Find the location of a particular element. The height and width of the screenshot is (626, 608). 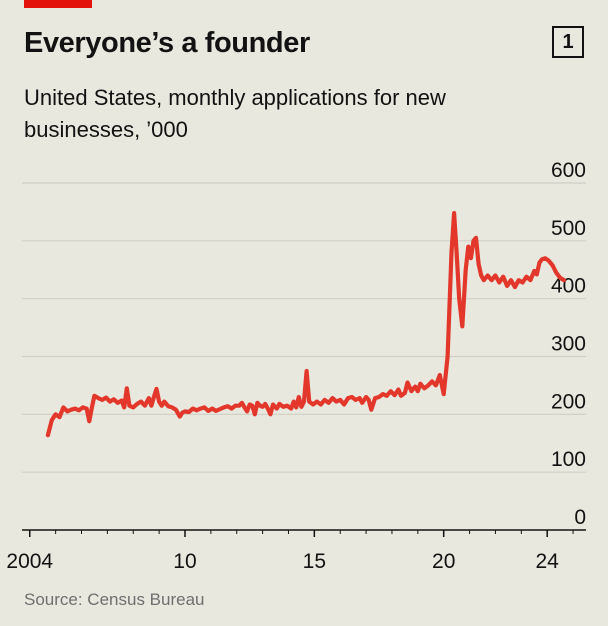

x-tick-label: 2004 is located at coordinates (29, 561).